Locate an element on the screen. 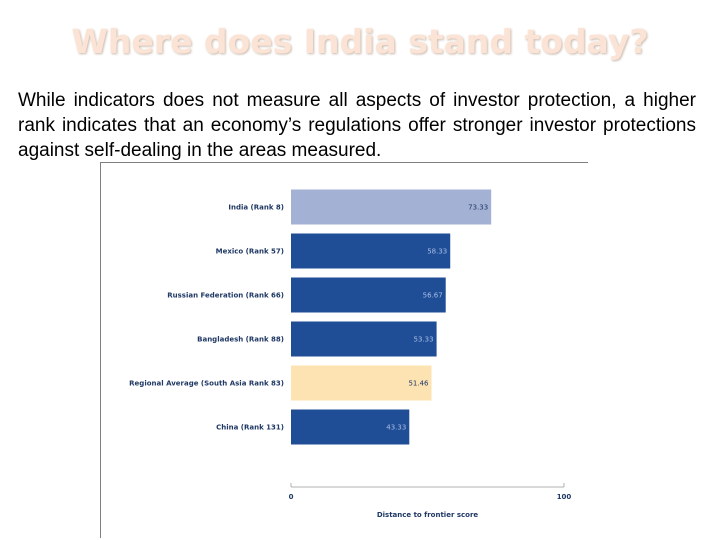  slide-title: Where does India stand today? is located at coordinates (360, 41).